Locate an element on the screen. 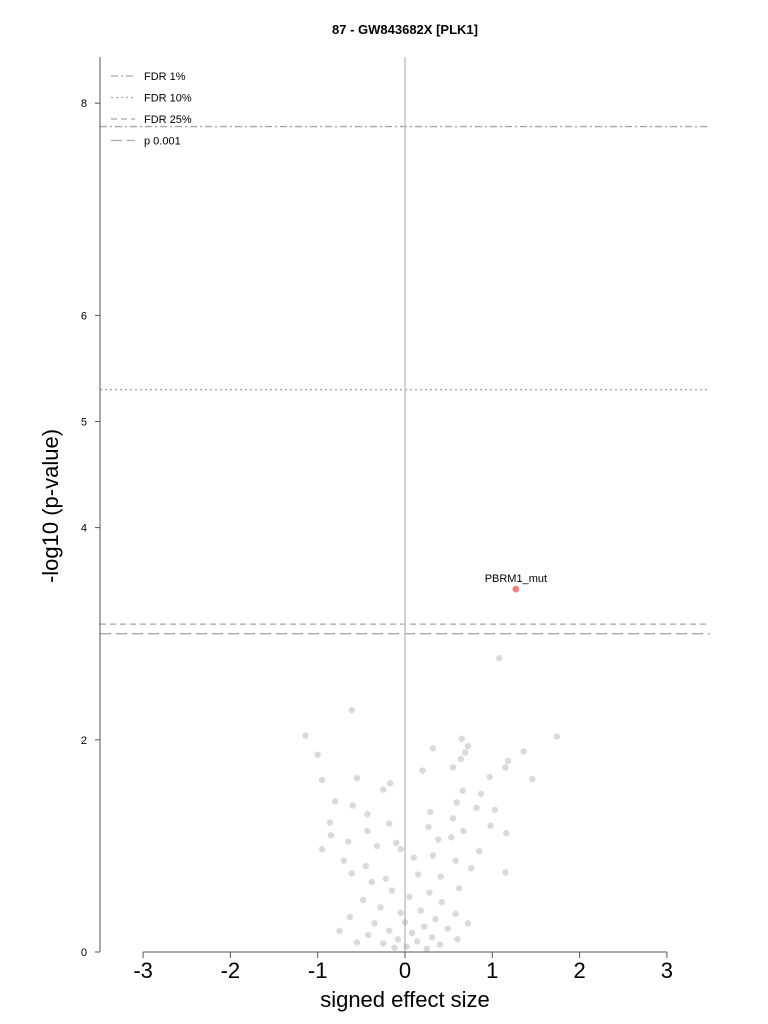 The image size is (768, 1024). legend: FDR 1% FDR 10% FDR 25% p 0.001 is located at coordinates (151, 109).